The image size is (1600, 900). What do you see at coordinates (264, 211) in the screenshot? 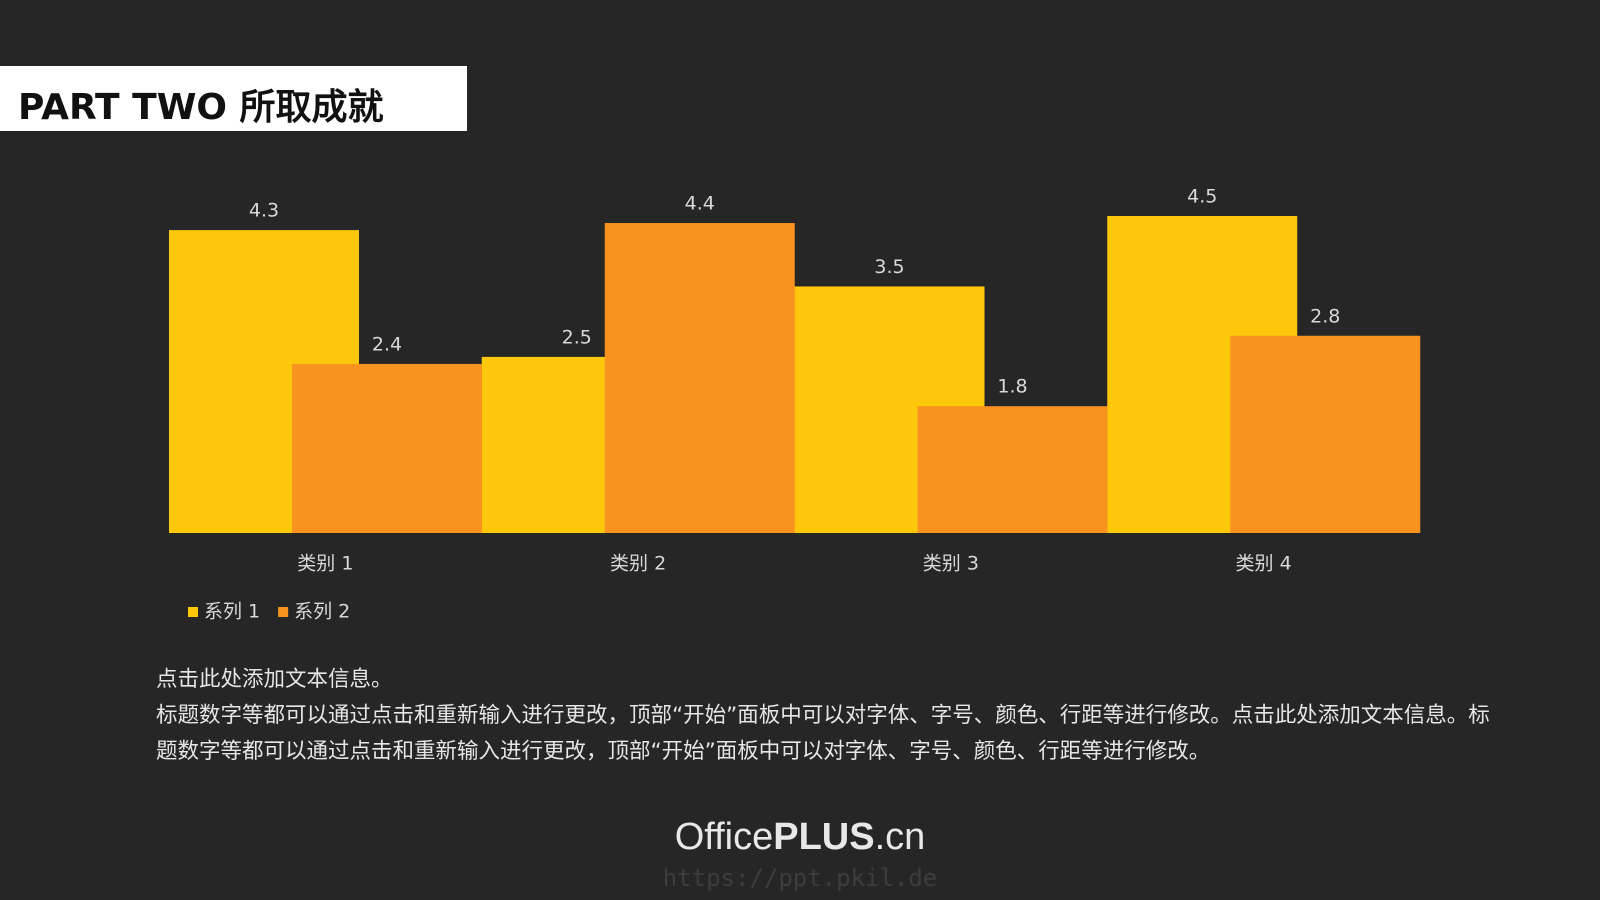
I see `data-label: 4.3` at bounding box center [264, 211].